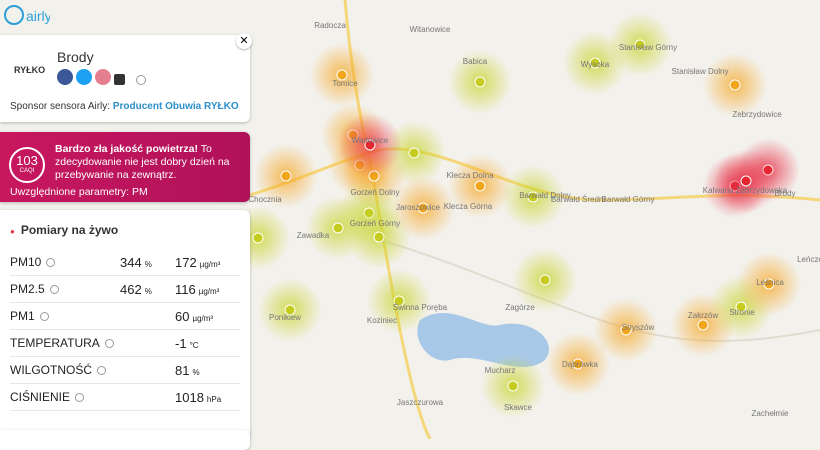  I want to click on place-label: Babica, so click(475, 61).